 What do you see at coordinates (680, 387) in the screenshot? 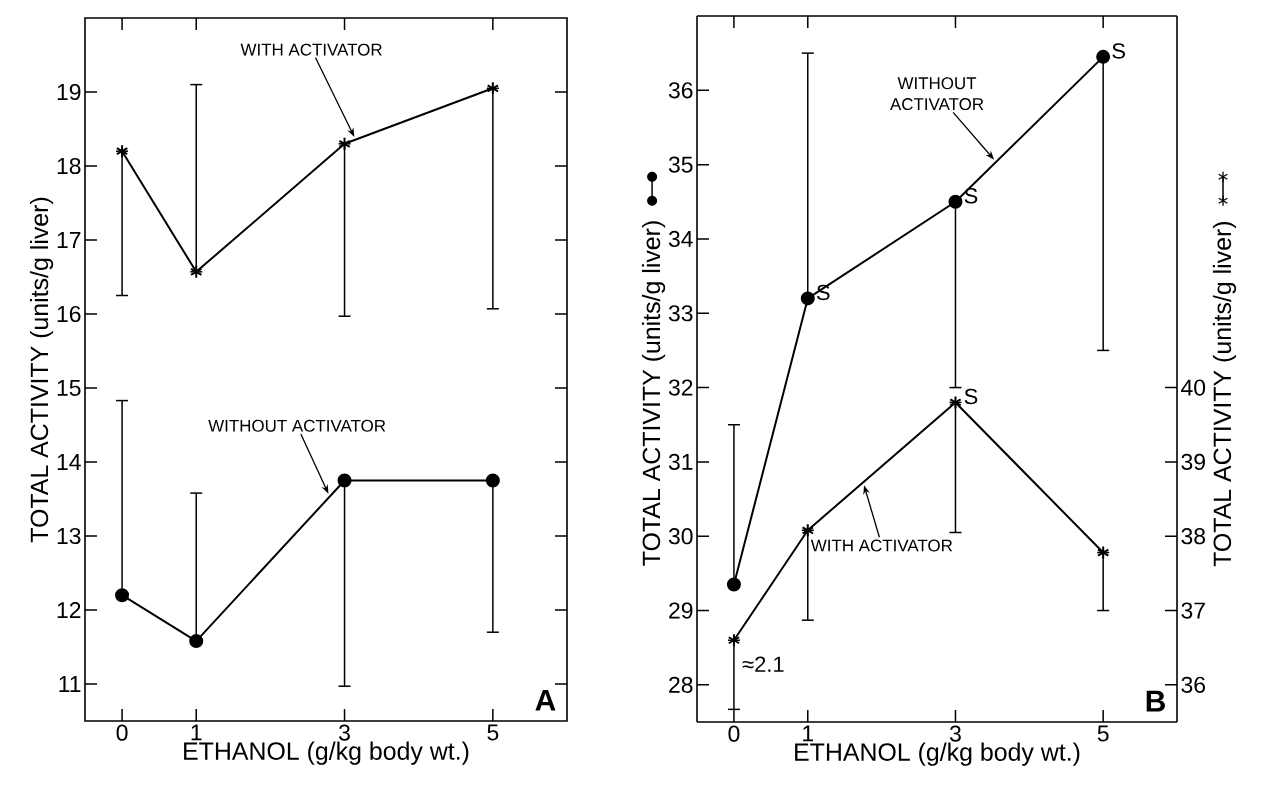
I see `y-tick-label: 32` at bounding box center [680, 387].